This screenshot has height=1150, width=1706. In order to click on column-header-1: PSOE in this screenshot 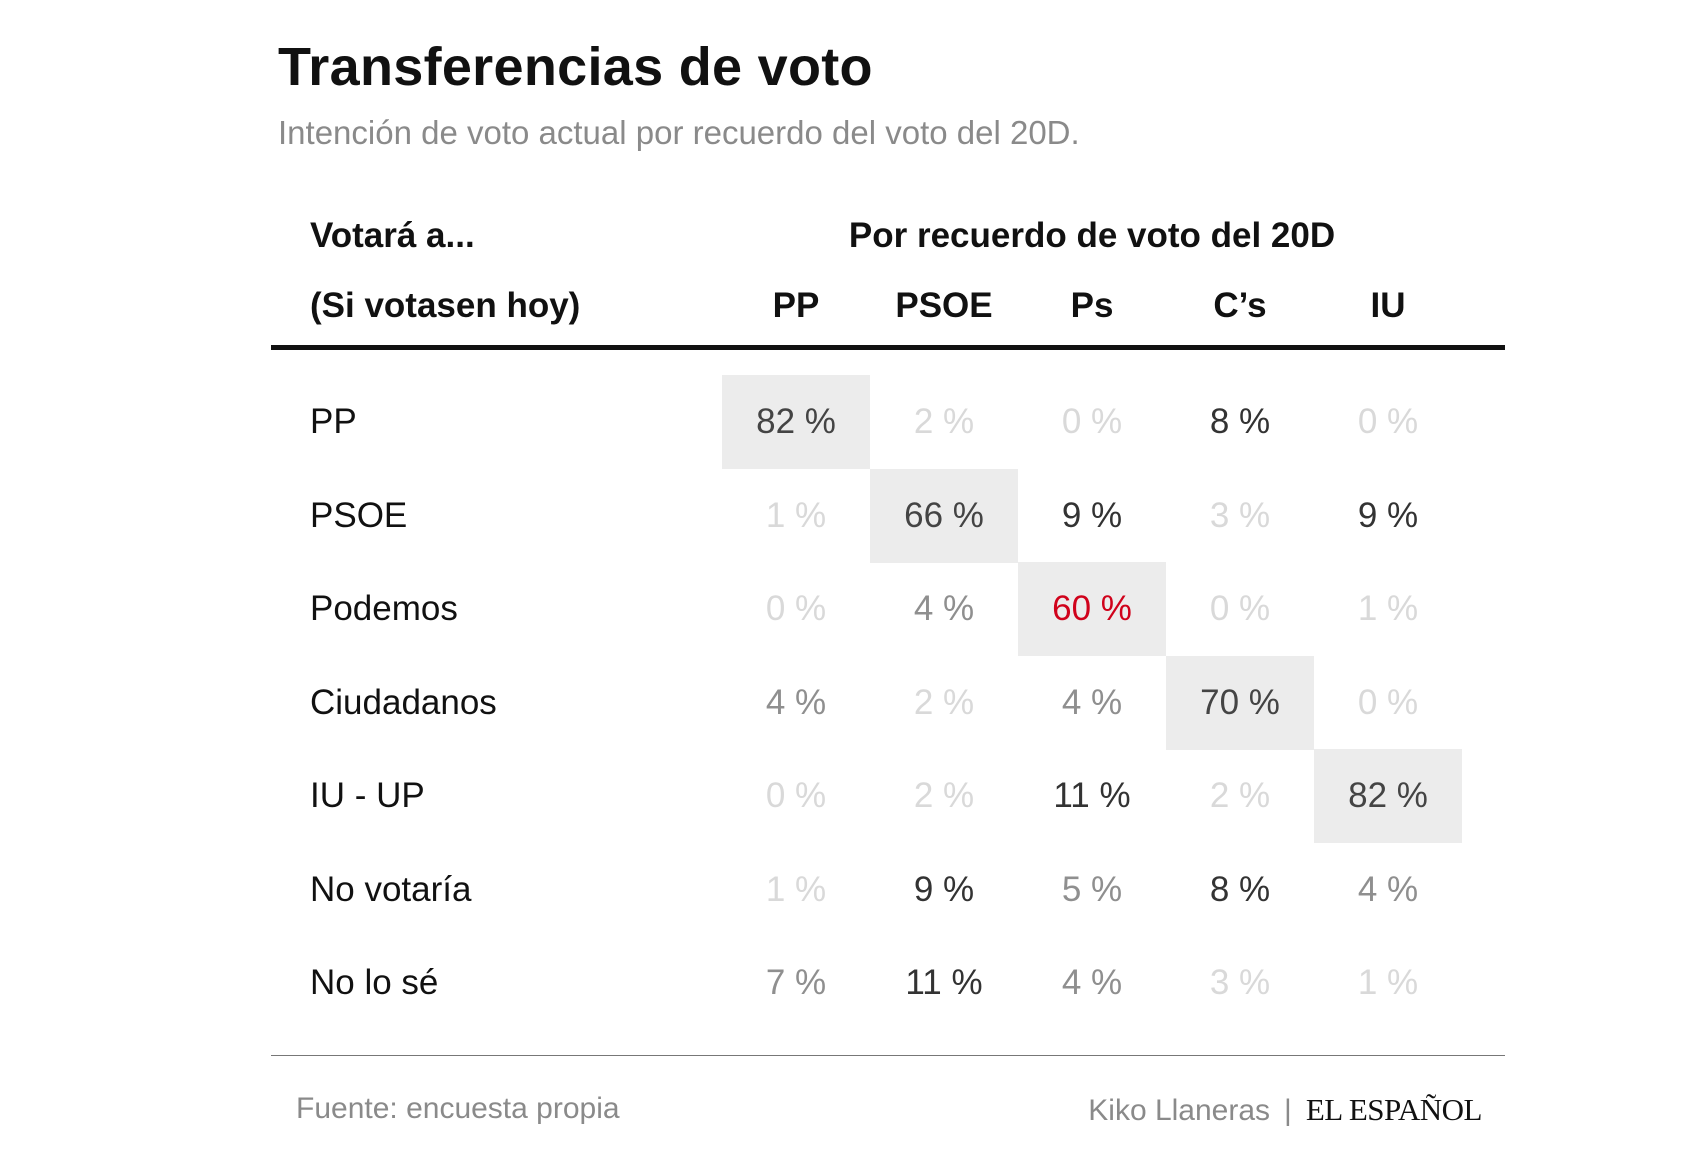, I will do `click(944, 305)`.